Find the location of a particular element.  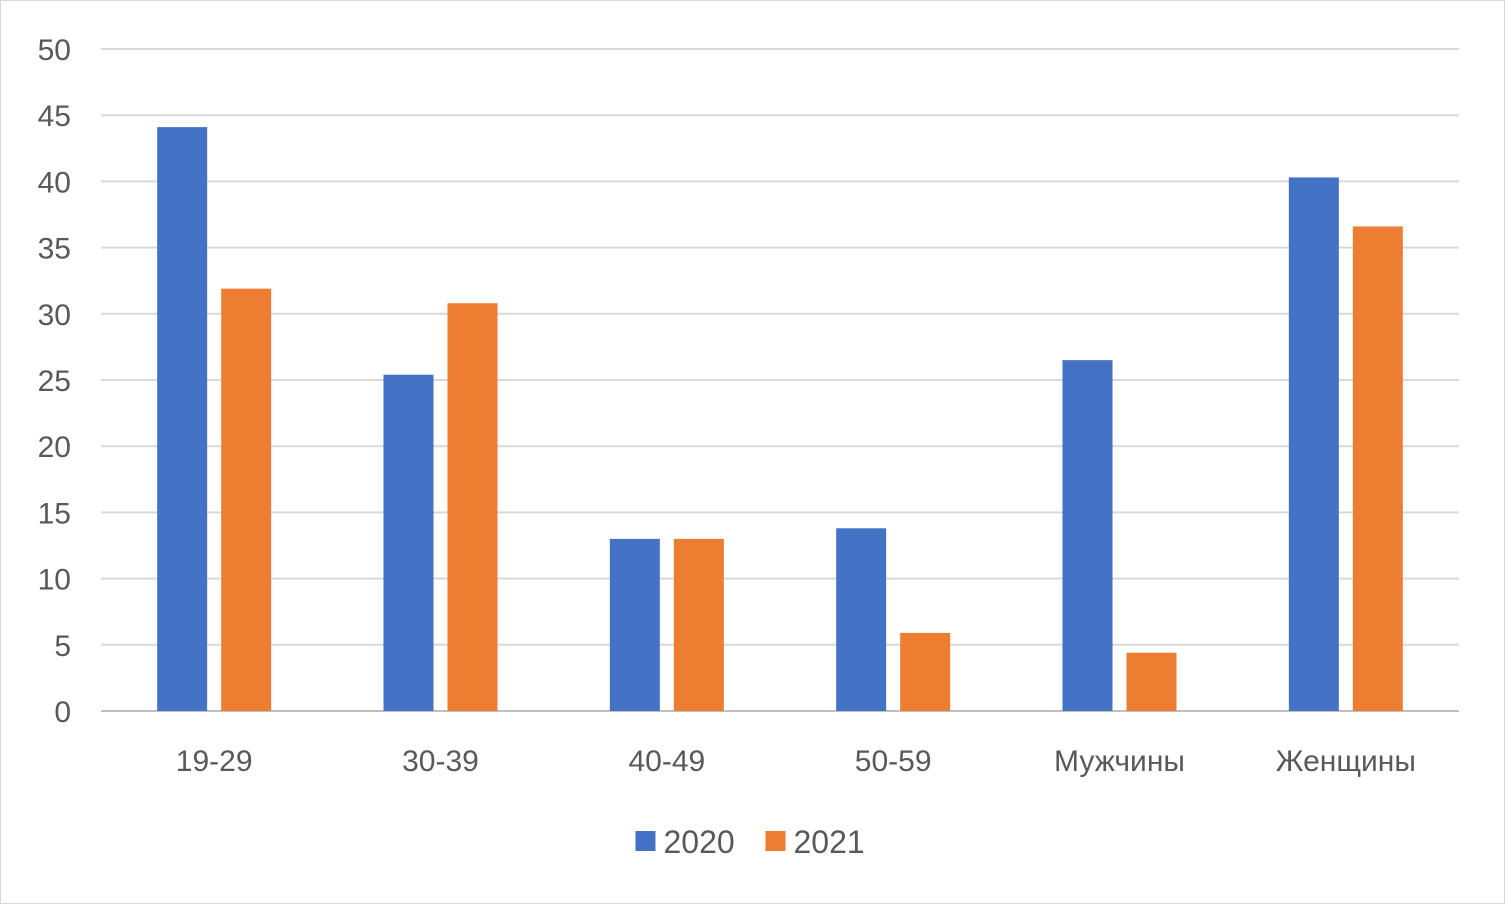

y-tick-label: 10 is located at coordinates (54, 580).